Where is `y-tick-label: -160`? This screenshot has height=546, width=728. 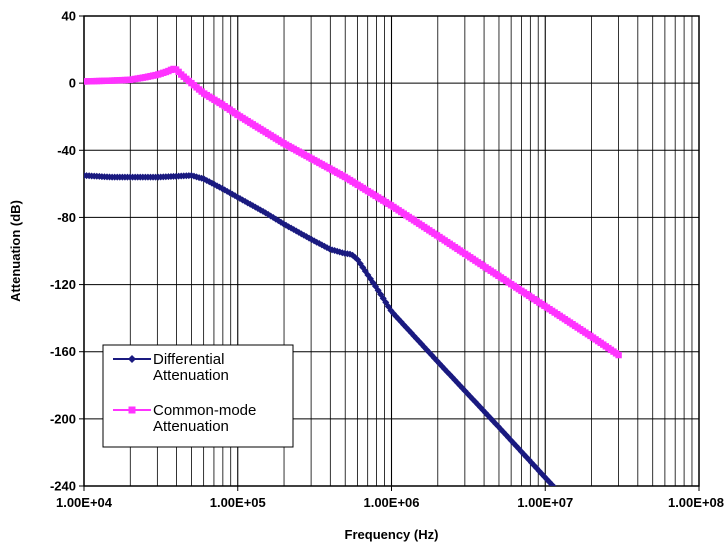
y-tick-label: -160 is located at coordinates (63, 351).